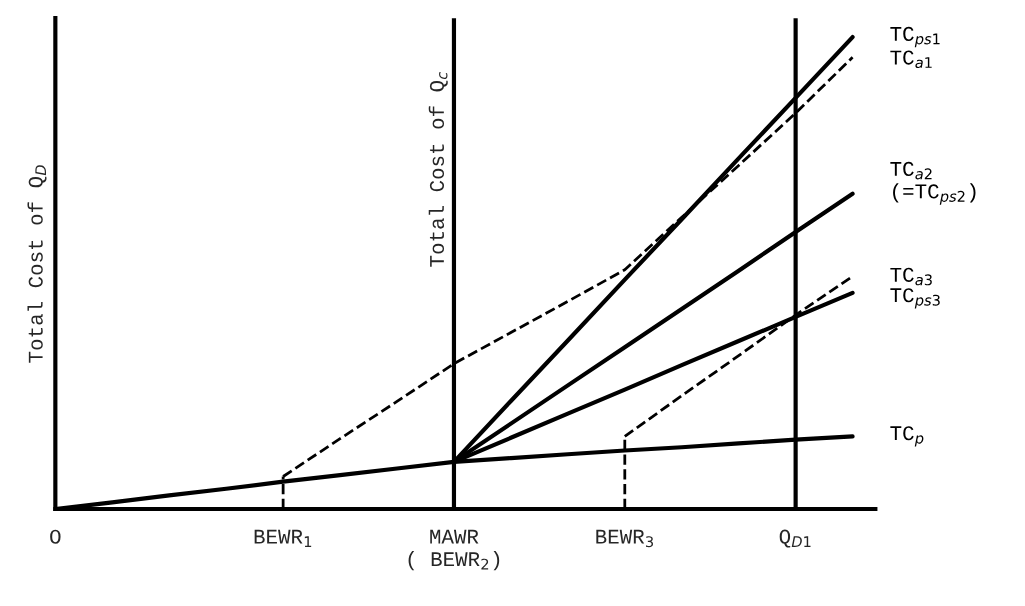  I want to click on x-tick-label: MAWR ( BEWR$_{2}$), so click(454, 550).